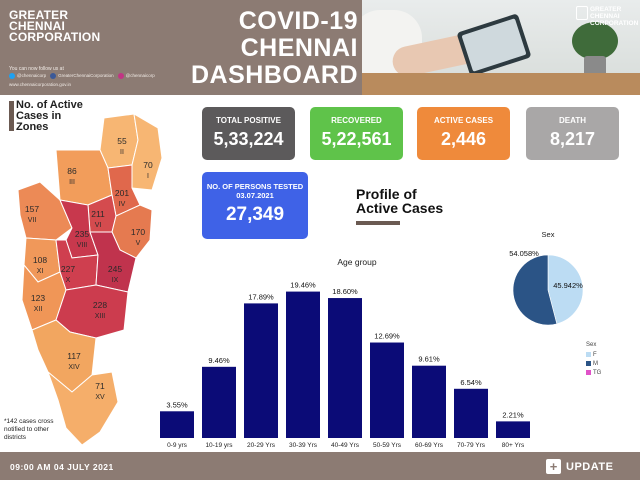 The height and width of the screenshot is (480, 640). What do you see at coordinates (303, 285) in the screenshot?
I see `bar-data-label: 19.46%` at bounding box center [303, 285].